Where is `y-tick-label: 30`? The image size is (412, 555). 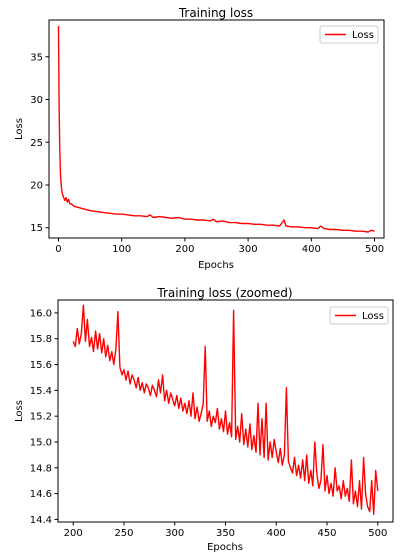
y-tick-label: 30 is located at coordinates (36, 100).